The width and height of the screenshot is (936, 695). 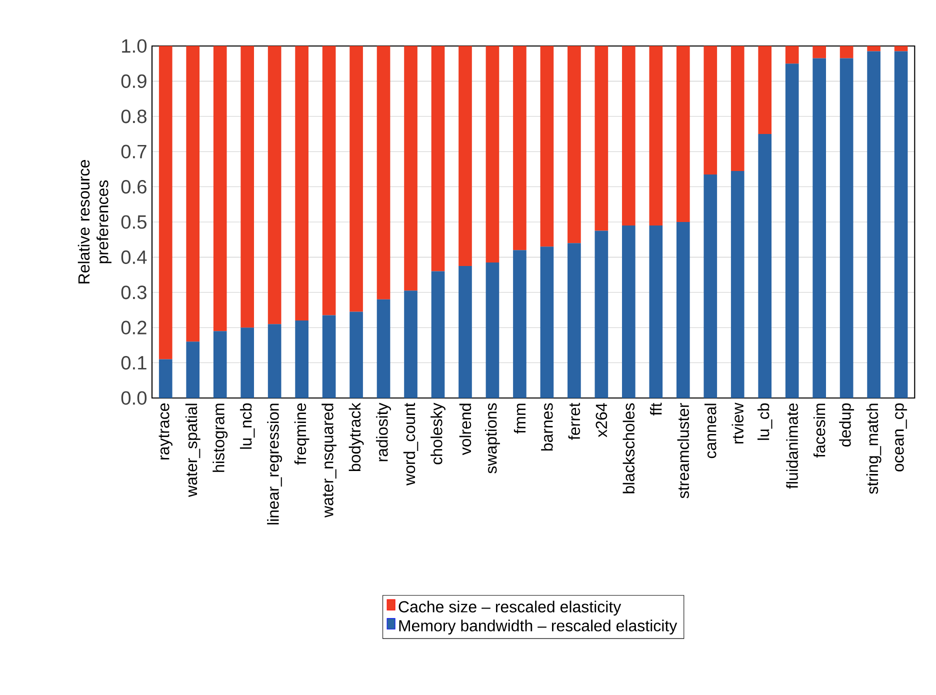 What do you see at coordinates (465, 430) in the screenshot?
I see `x-tick-label: volrend` at bounding box center [465, 430].